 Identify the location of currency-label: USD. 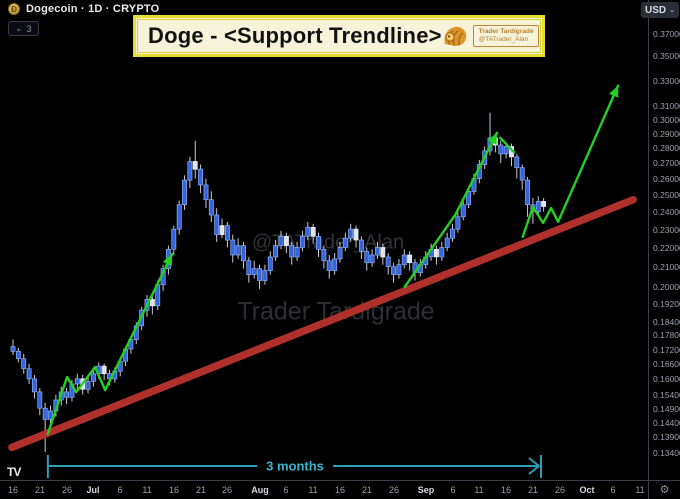
(656, 10).